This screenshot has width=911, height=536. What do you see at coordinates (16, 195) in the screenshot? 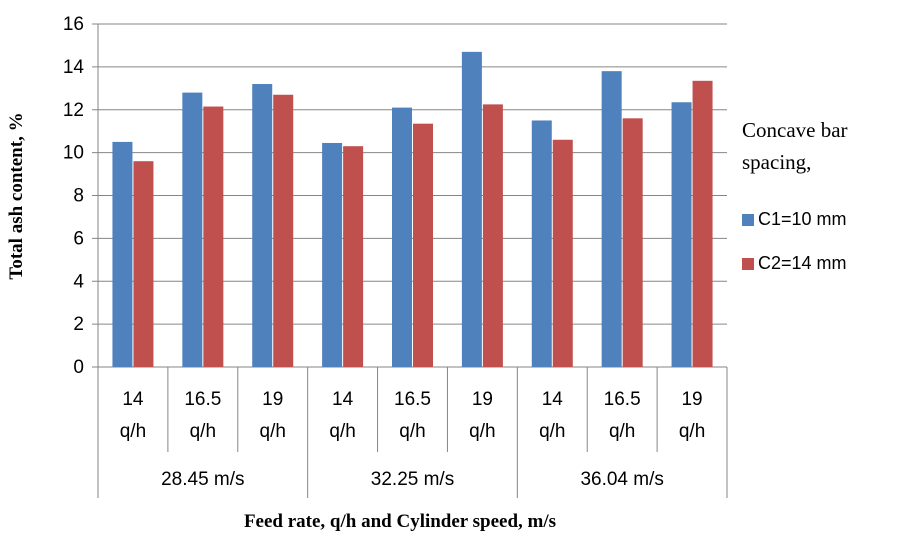
I see `y-axis-title: Total ash content, %` at bounding box center [16, 195].